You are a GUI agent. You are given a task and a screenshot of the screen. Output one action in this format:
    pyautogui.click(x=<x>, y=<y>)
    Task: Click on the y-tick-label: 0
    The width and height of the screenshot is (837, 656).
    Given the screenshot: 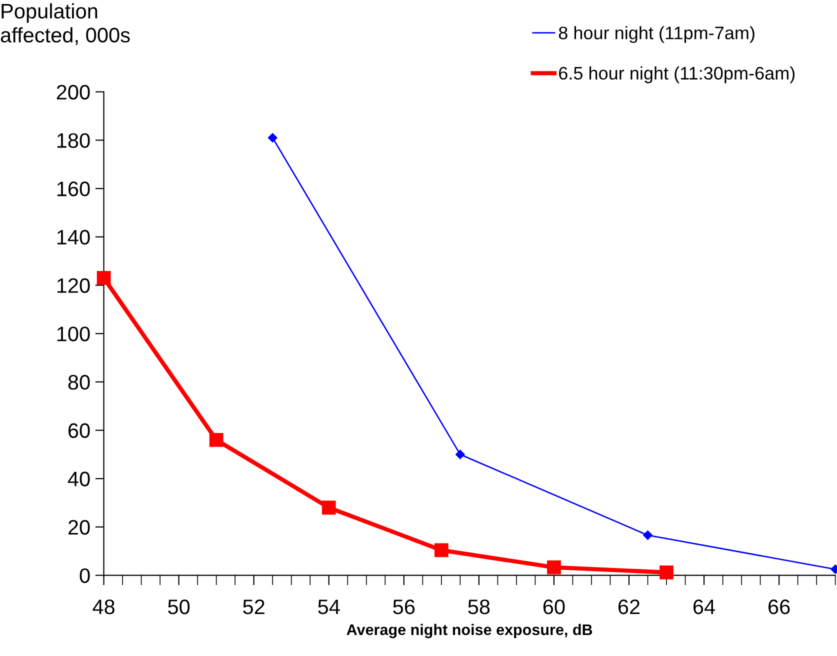 What is the action you would take?
    pyautogui.click(x=85, y=576)
    